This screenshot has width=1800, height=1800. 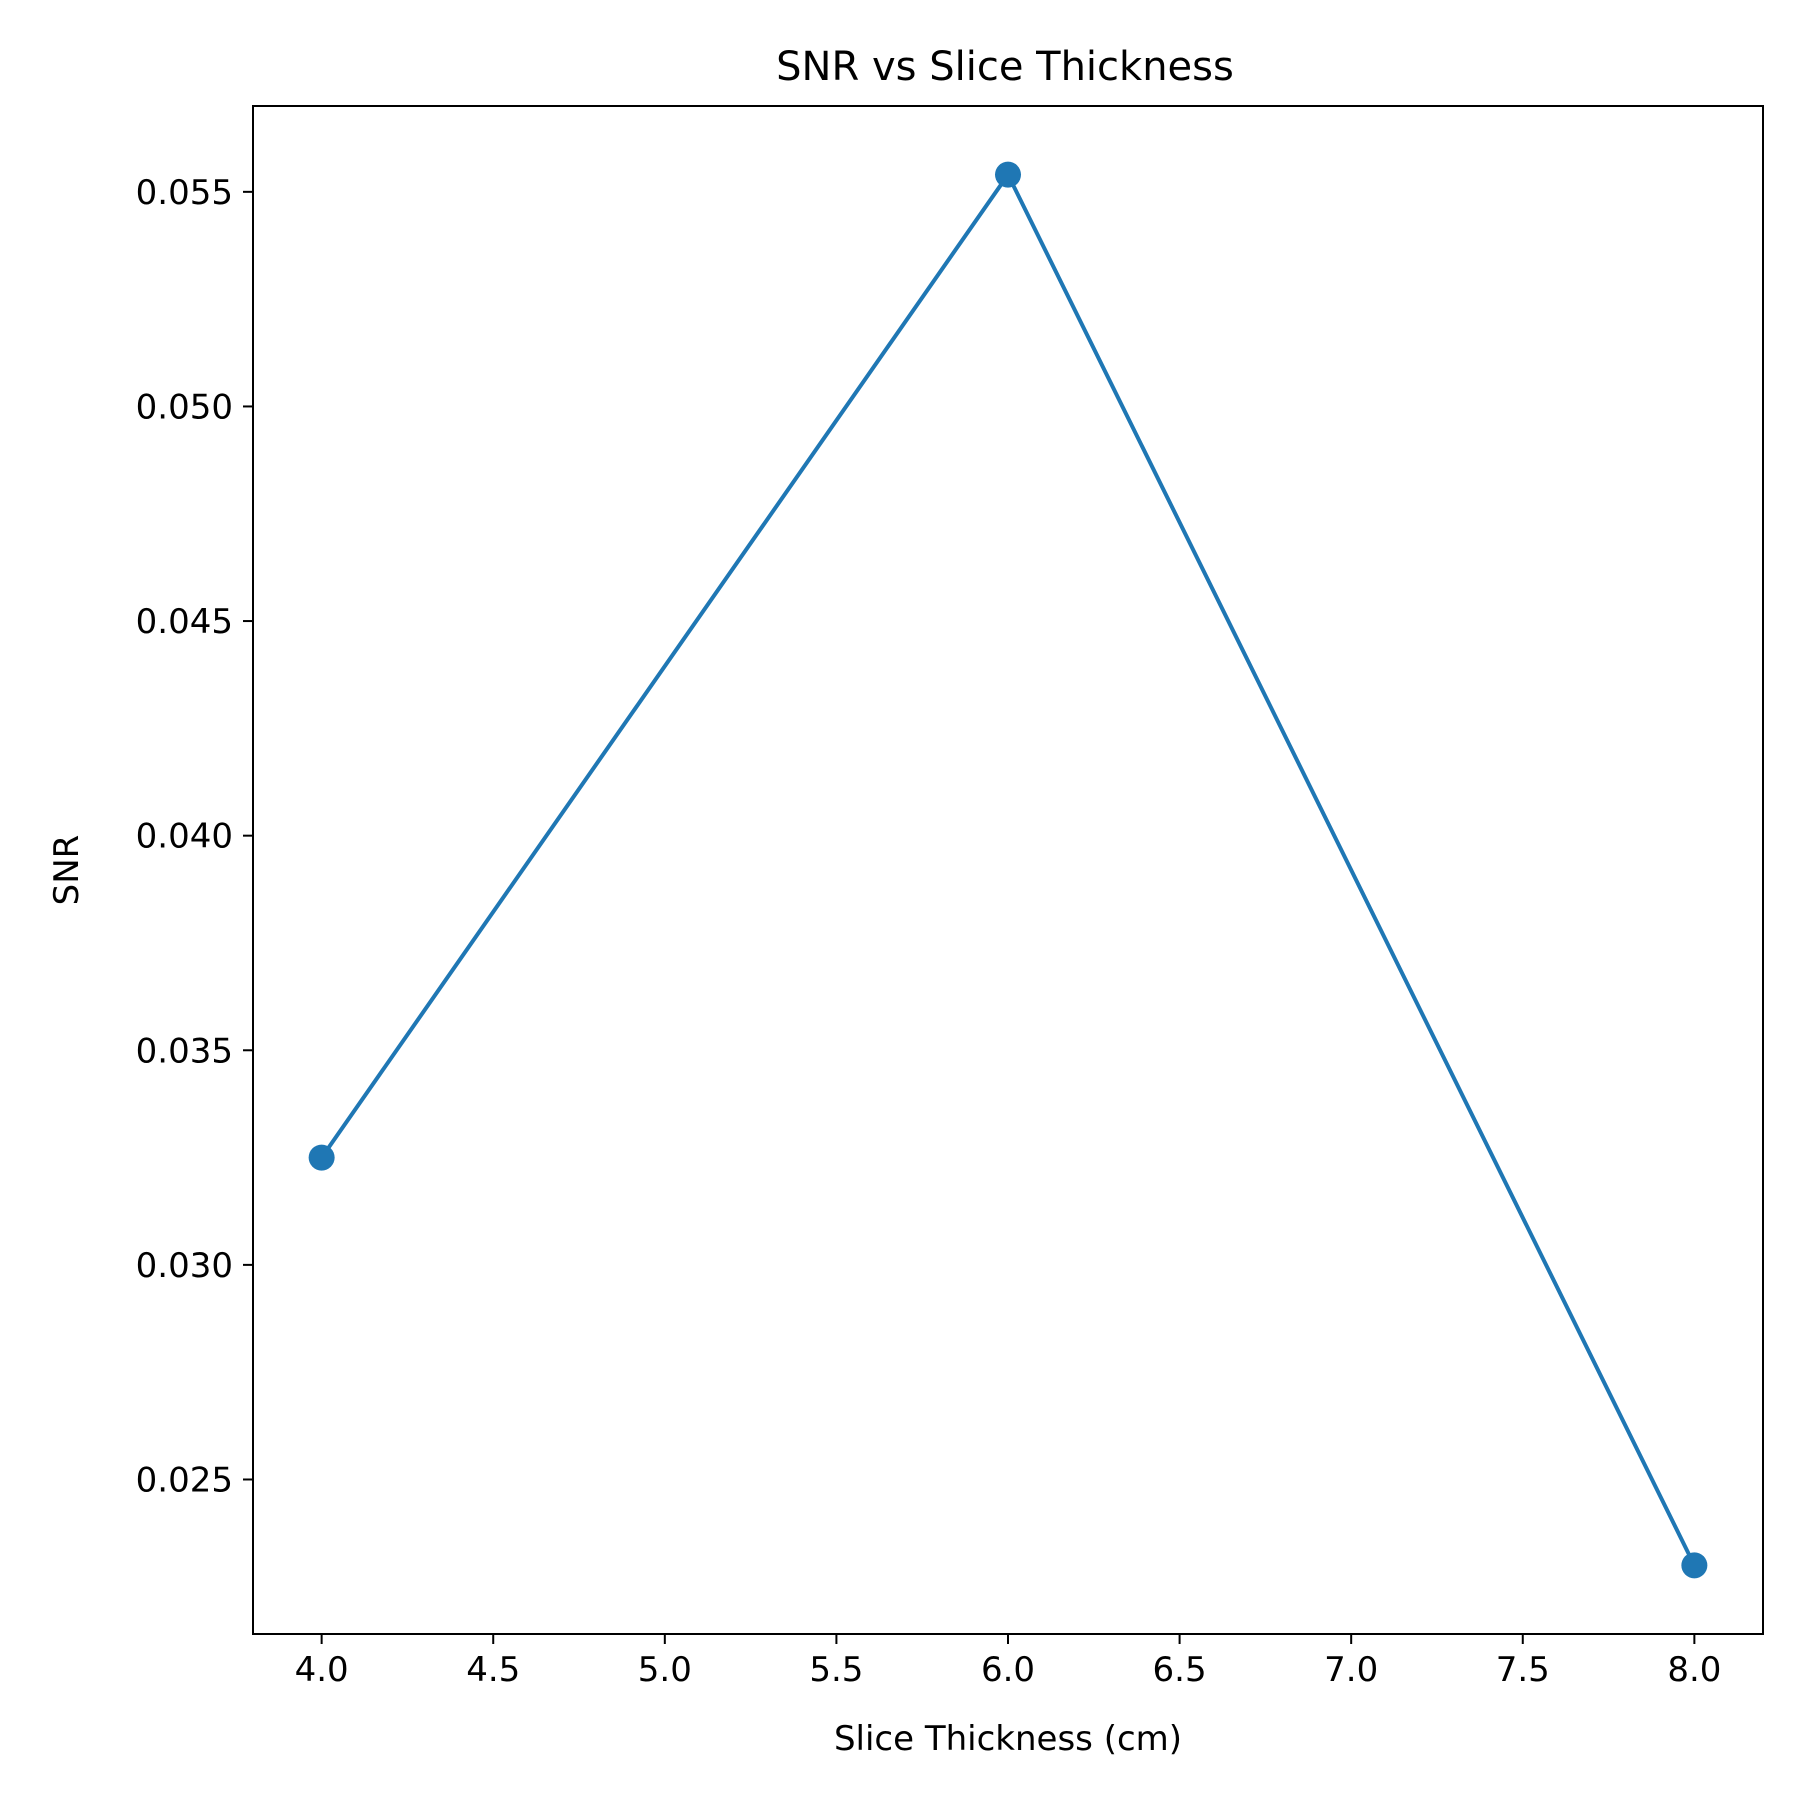 What do you see at coordinates (836, 1670) in the screenshot?
I see `x-tick-label: 5.5` at bounding box center [836, 1670].